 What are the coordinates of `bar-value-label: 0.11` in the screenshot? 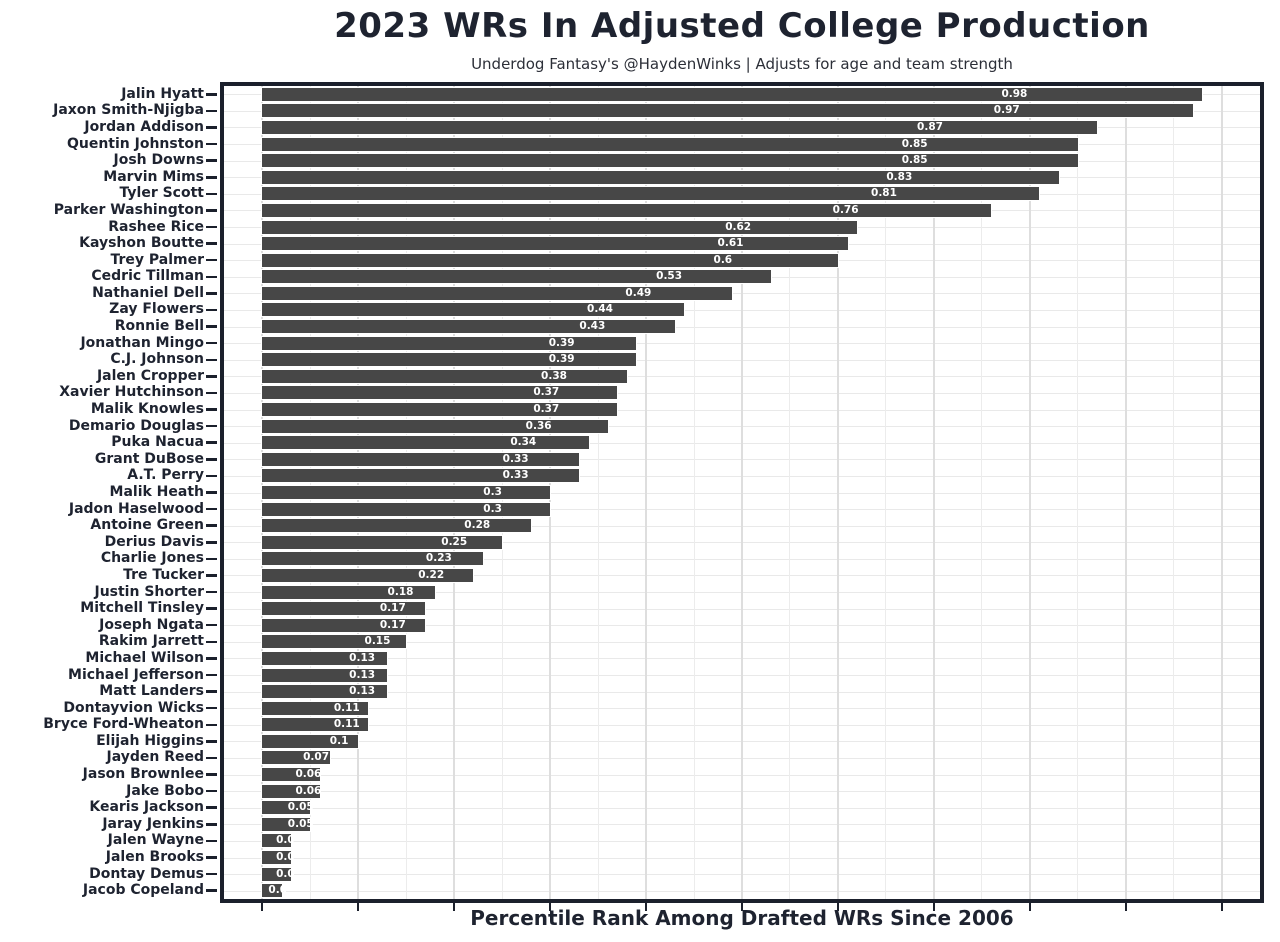 It's located at (346, 724).